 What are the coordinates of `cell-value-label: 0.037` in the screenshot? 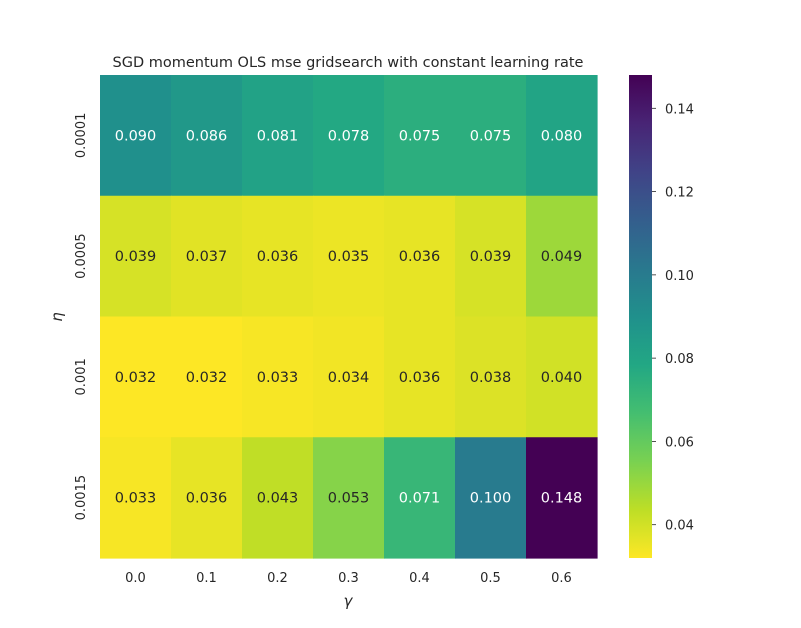 It's located at (207, 257).